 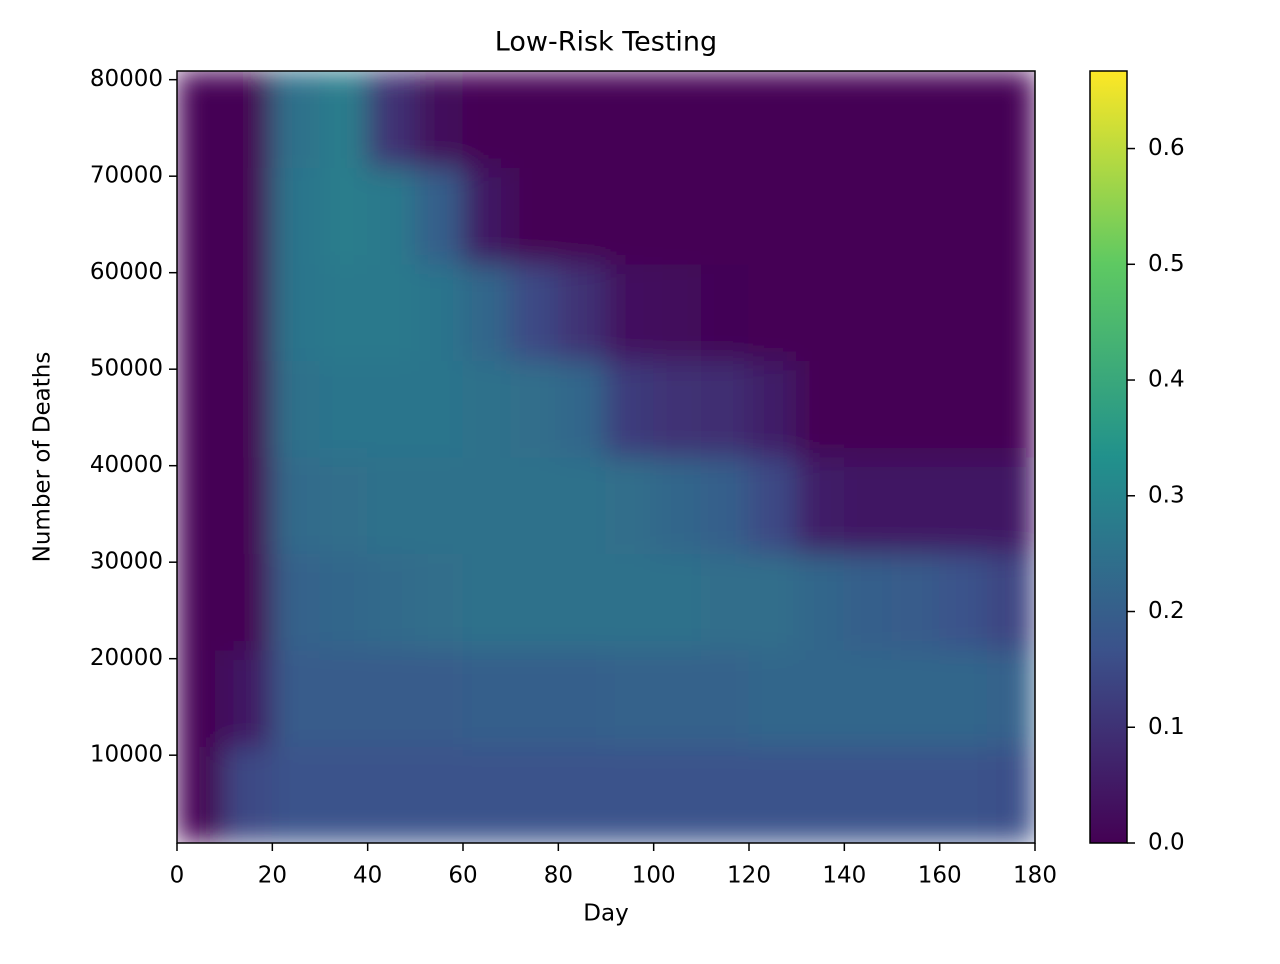 What do you see at coordinates (1166, 264) in the screenshot?
I see `colorbar-tick-label: 0.5` at bounding box center [1166, 264].